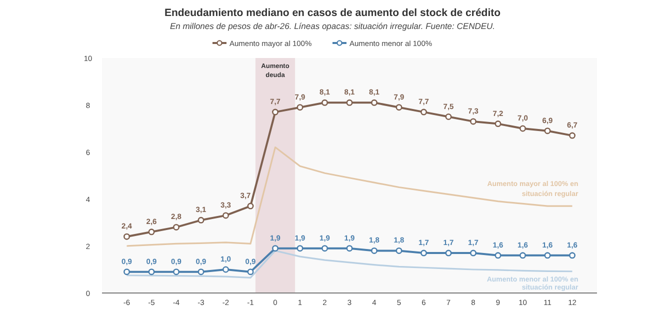 The width and height of the screenshot is (665, 317). I want to click on chart-title: Endeudamiento mediano en casos de aumento del stock de crédito, so click(332, 13).